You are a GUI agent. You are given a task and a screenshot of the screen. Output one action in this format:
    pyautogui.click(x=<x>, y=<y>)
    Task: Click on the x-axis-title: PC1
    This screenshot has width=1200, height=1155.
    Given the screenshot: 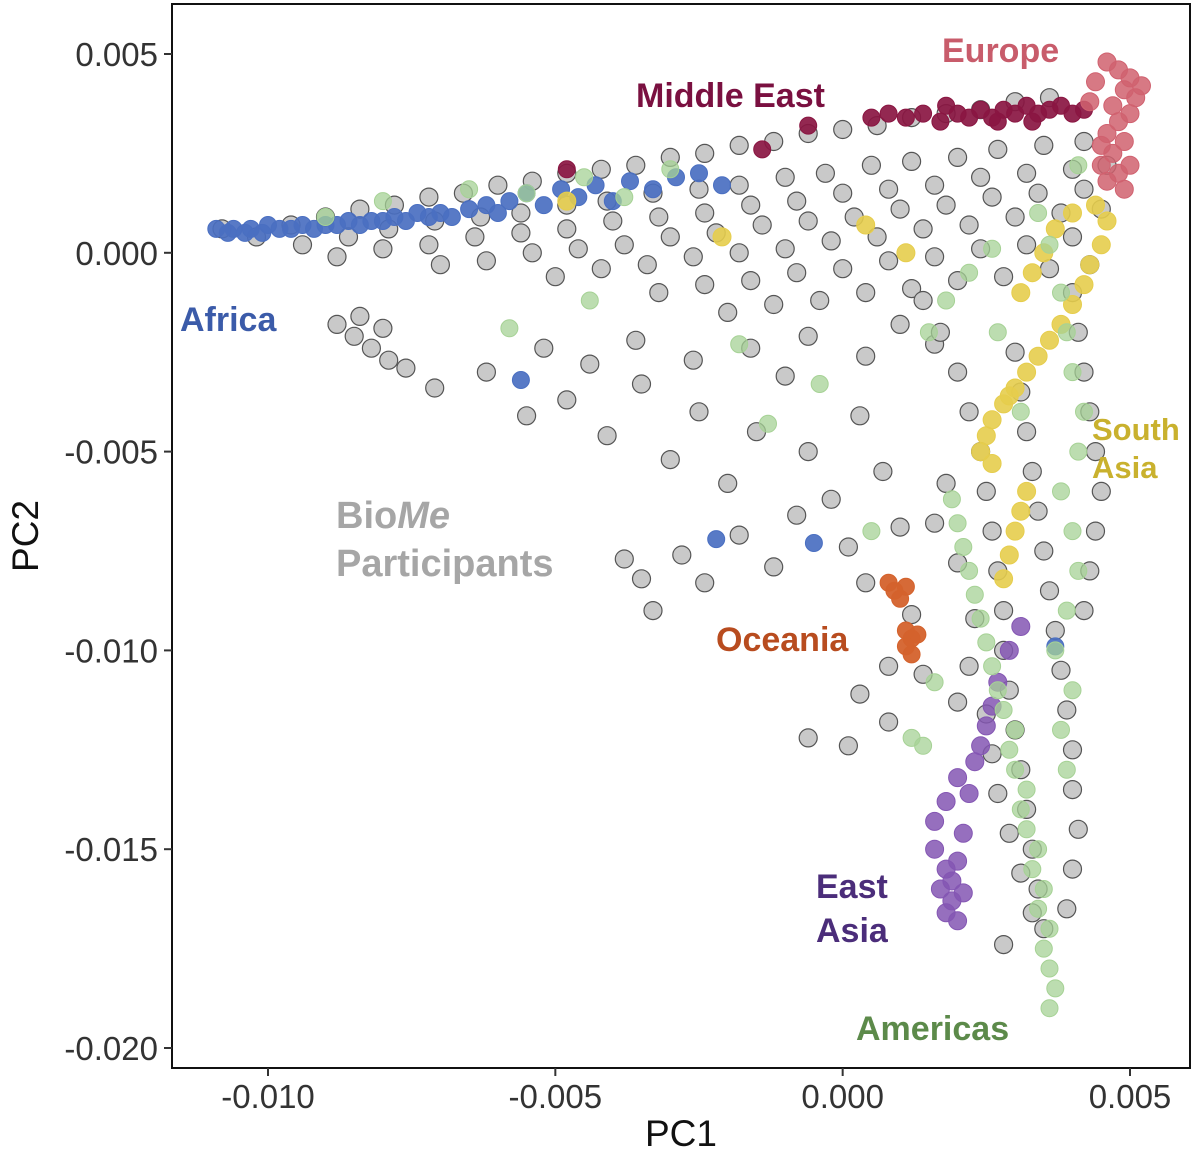 What is the action you would take?
    pyautogui.click(x=681, y=1133)
    